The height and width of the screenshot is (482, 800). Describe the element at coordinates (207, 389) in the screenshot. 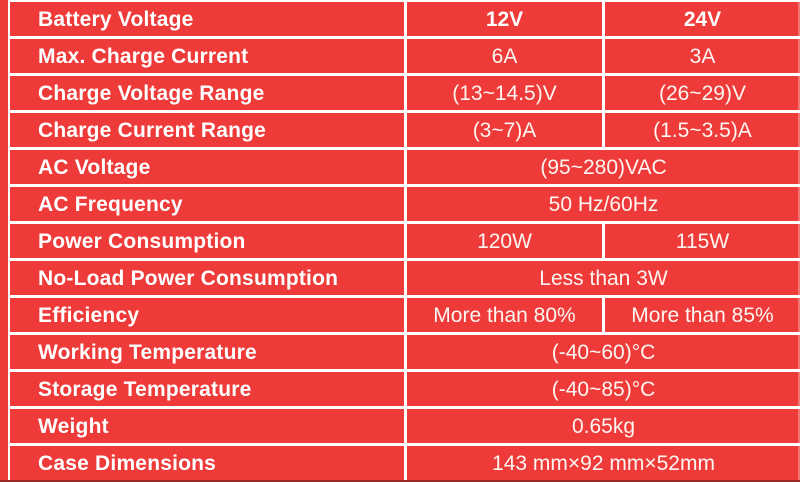

I see `row-label-storage-temperature: Storage Temperature` at that location.